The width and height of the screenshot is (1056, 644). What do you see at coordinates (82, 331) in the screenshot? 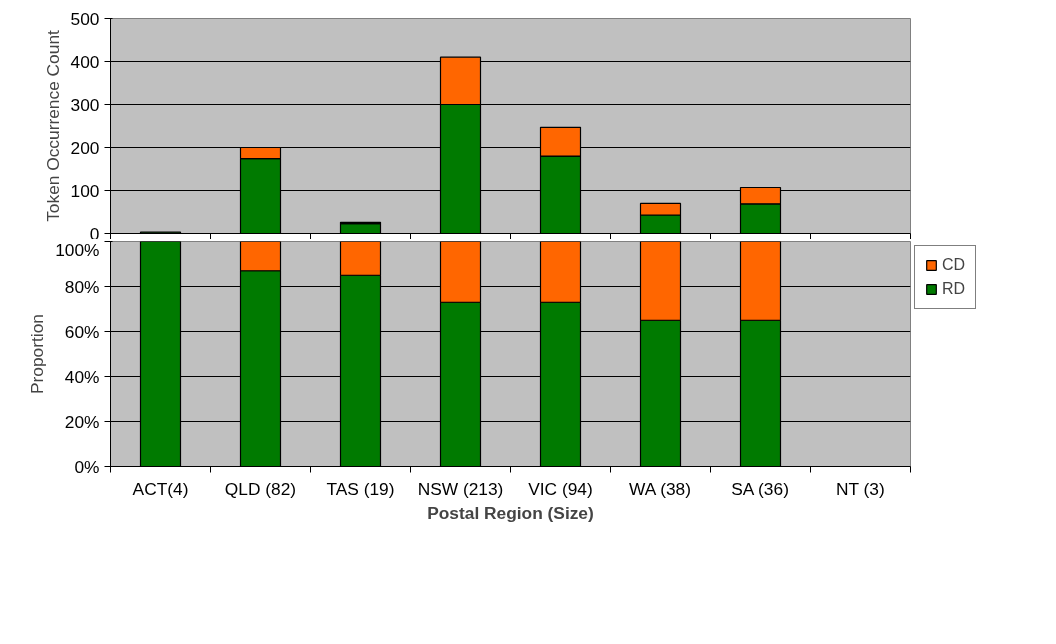
I see `y-tick-label: 60%` at bounding box center [82, 331].